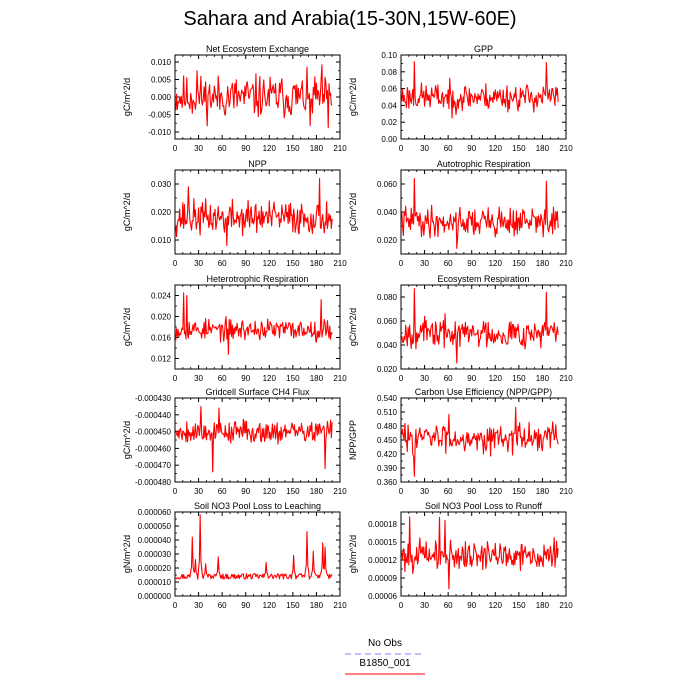 This screenshot has height=700, width=700. I want to click on panel-title: Net Ecosystem Exchange, so click(257, 49).